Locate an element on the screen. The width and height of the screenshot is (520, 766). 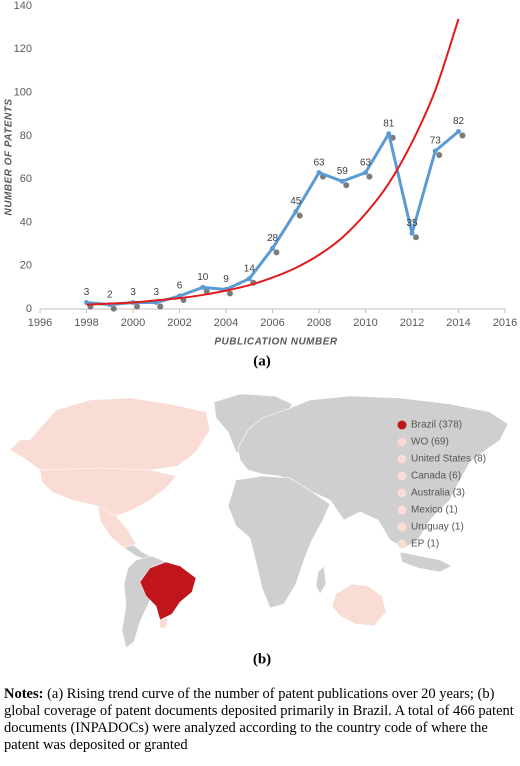
y-tick-label: 0 is located at coordinates (29, 309).